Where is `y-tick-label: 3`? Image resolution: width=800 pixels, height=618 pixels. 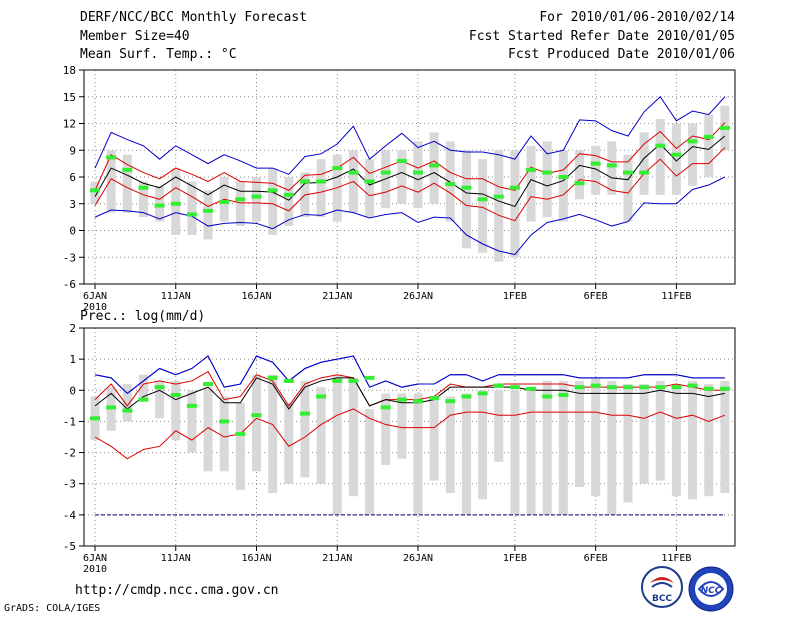 y-tick-label: 3 is located at coordinates (72, 204).